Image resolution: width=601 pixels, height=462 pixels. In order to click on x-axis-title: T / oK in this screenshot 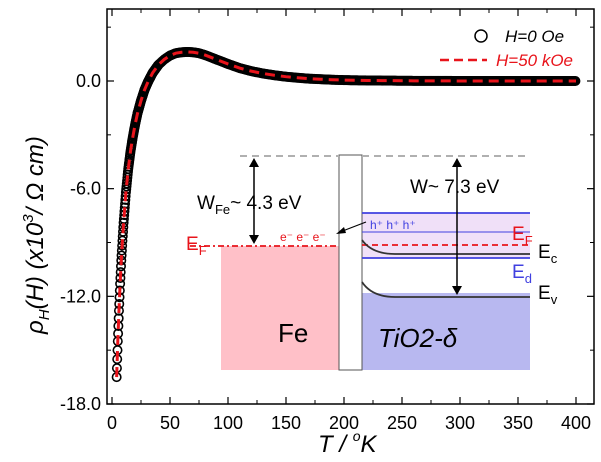, I will do `click(347, 443)`.